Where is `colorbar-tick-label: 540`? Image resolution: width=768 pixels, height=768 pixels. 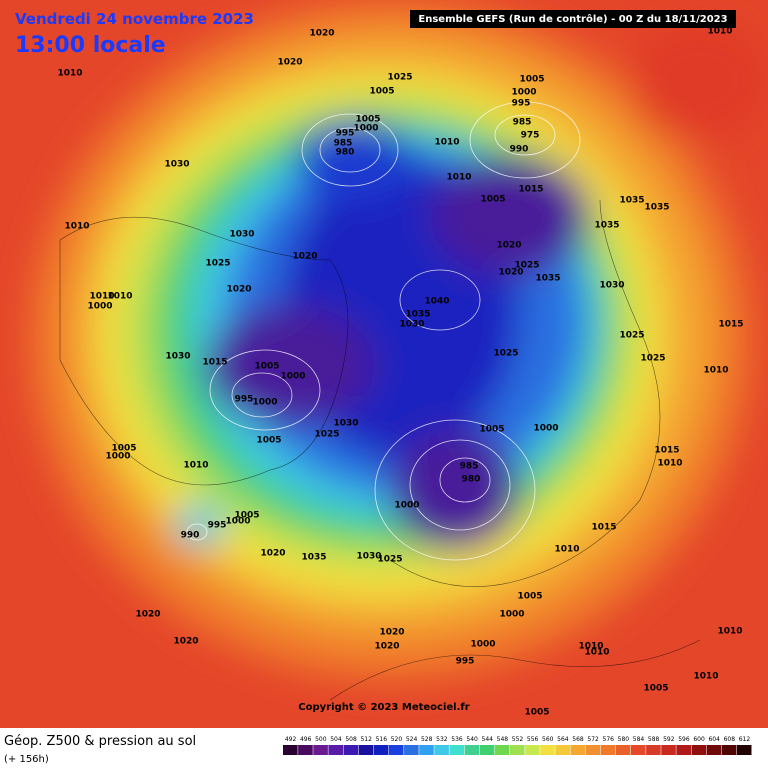
colorbar-tick-label: 540 is located at coordinates (472, 739).